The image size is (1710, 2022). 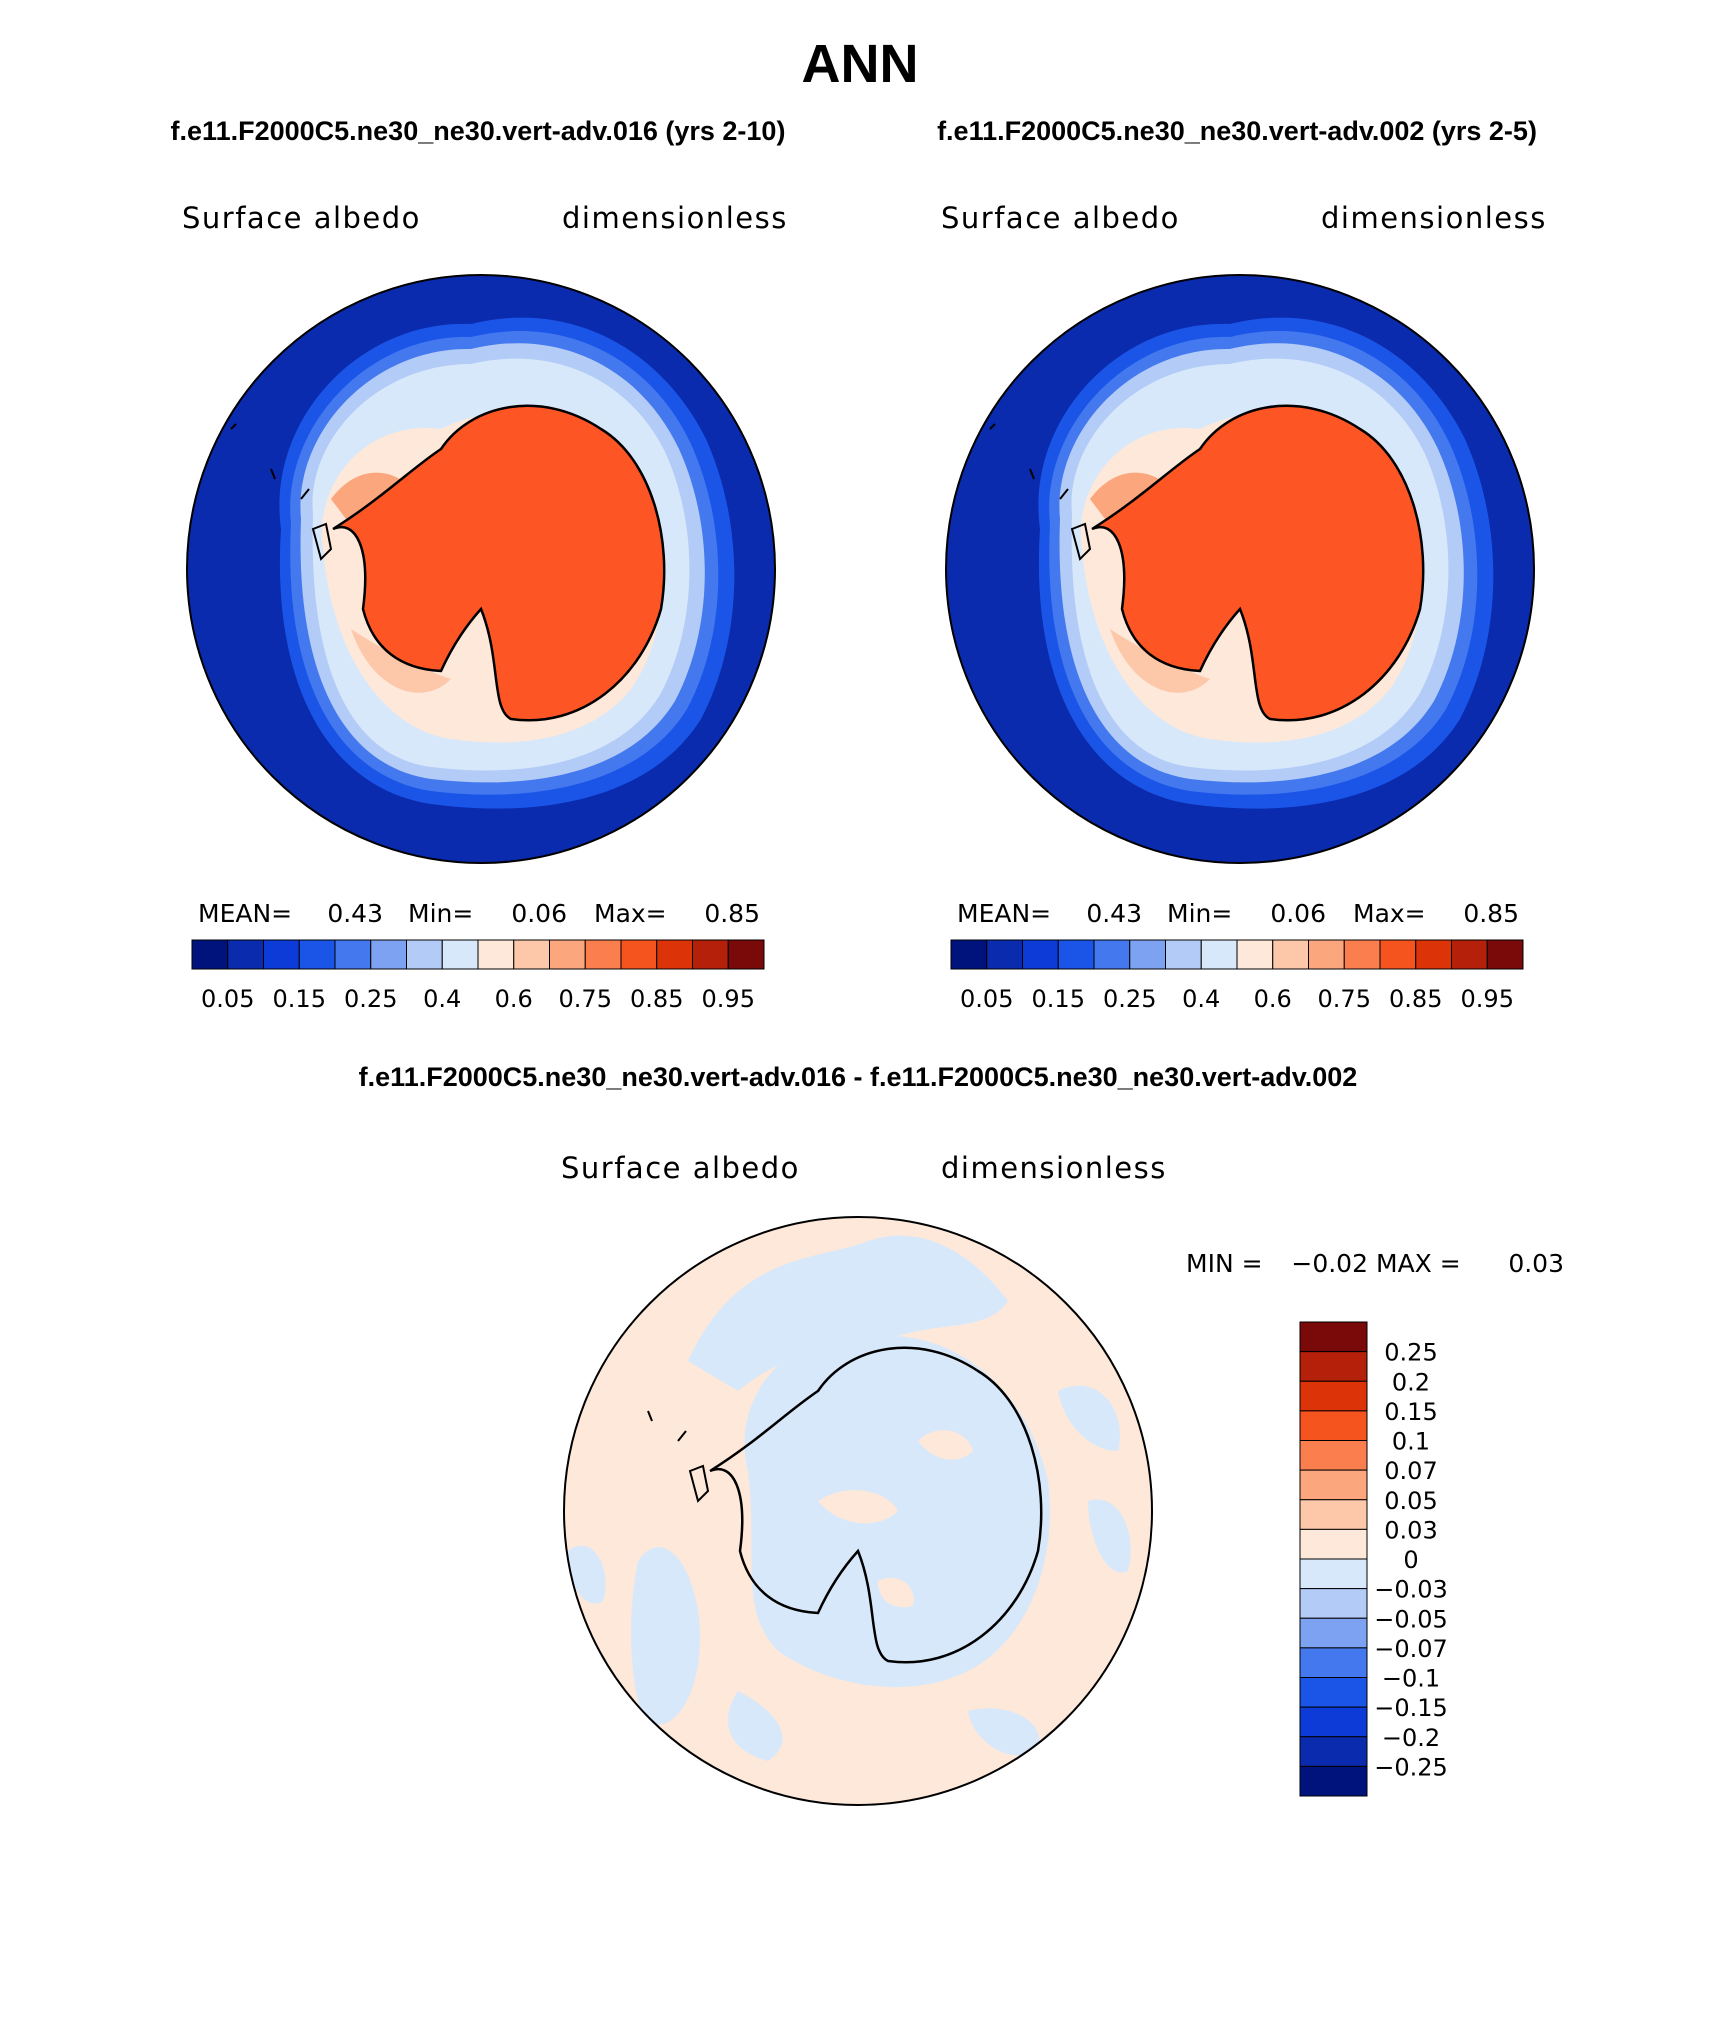 What do you see at coordinates (1411, 1738) in the screenshot?
I see `colorbar-diff-tick-label: −0.2` at bounding box center [1411, 1738].